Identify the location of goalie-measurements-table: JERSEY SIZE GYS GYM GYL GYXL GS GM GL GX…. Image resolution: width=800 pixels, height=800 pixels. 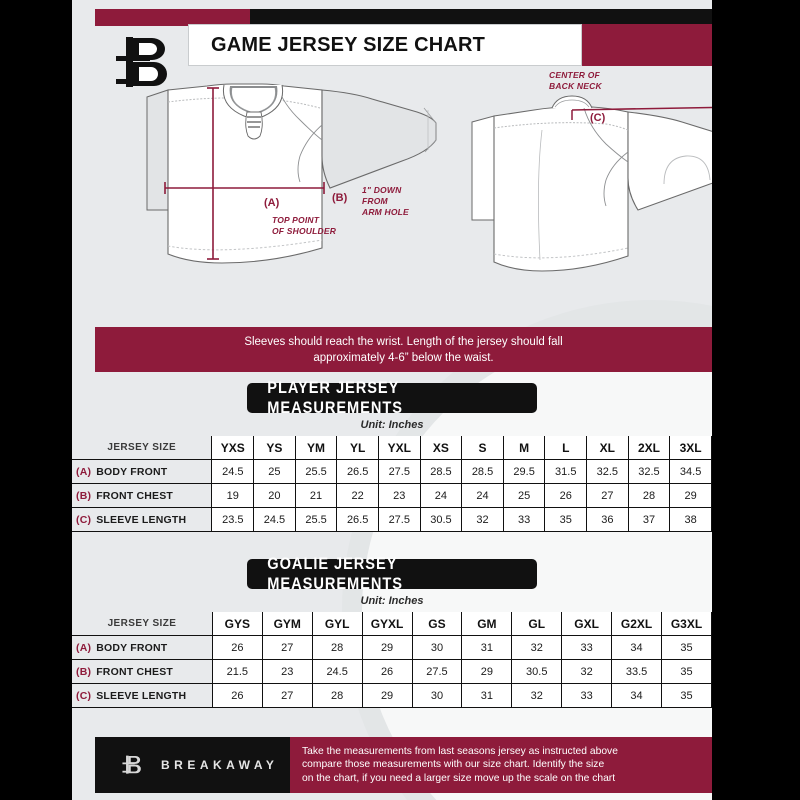
(392, 660).